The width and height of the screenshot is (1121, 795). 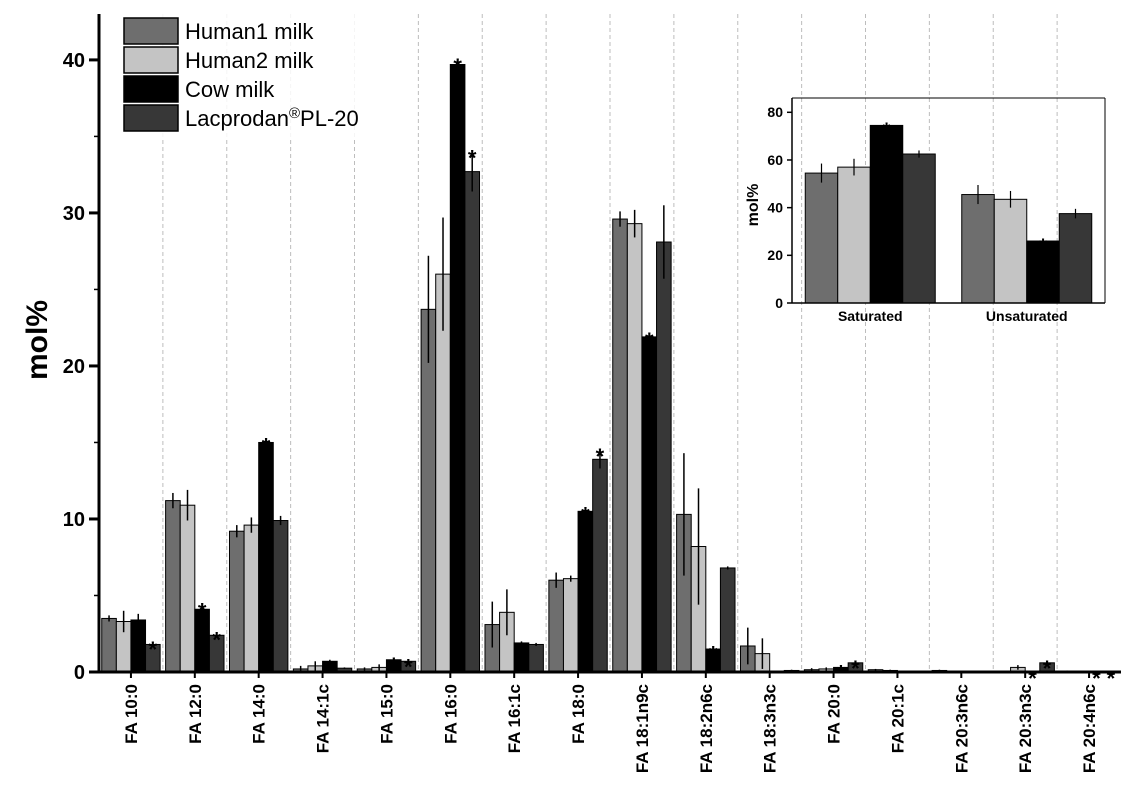 I want to click on x-tick-label: FA 18:2n6c, so click(x=706, y=728).